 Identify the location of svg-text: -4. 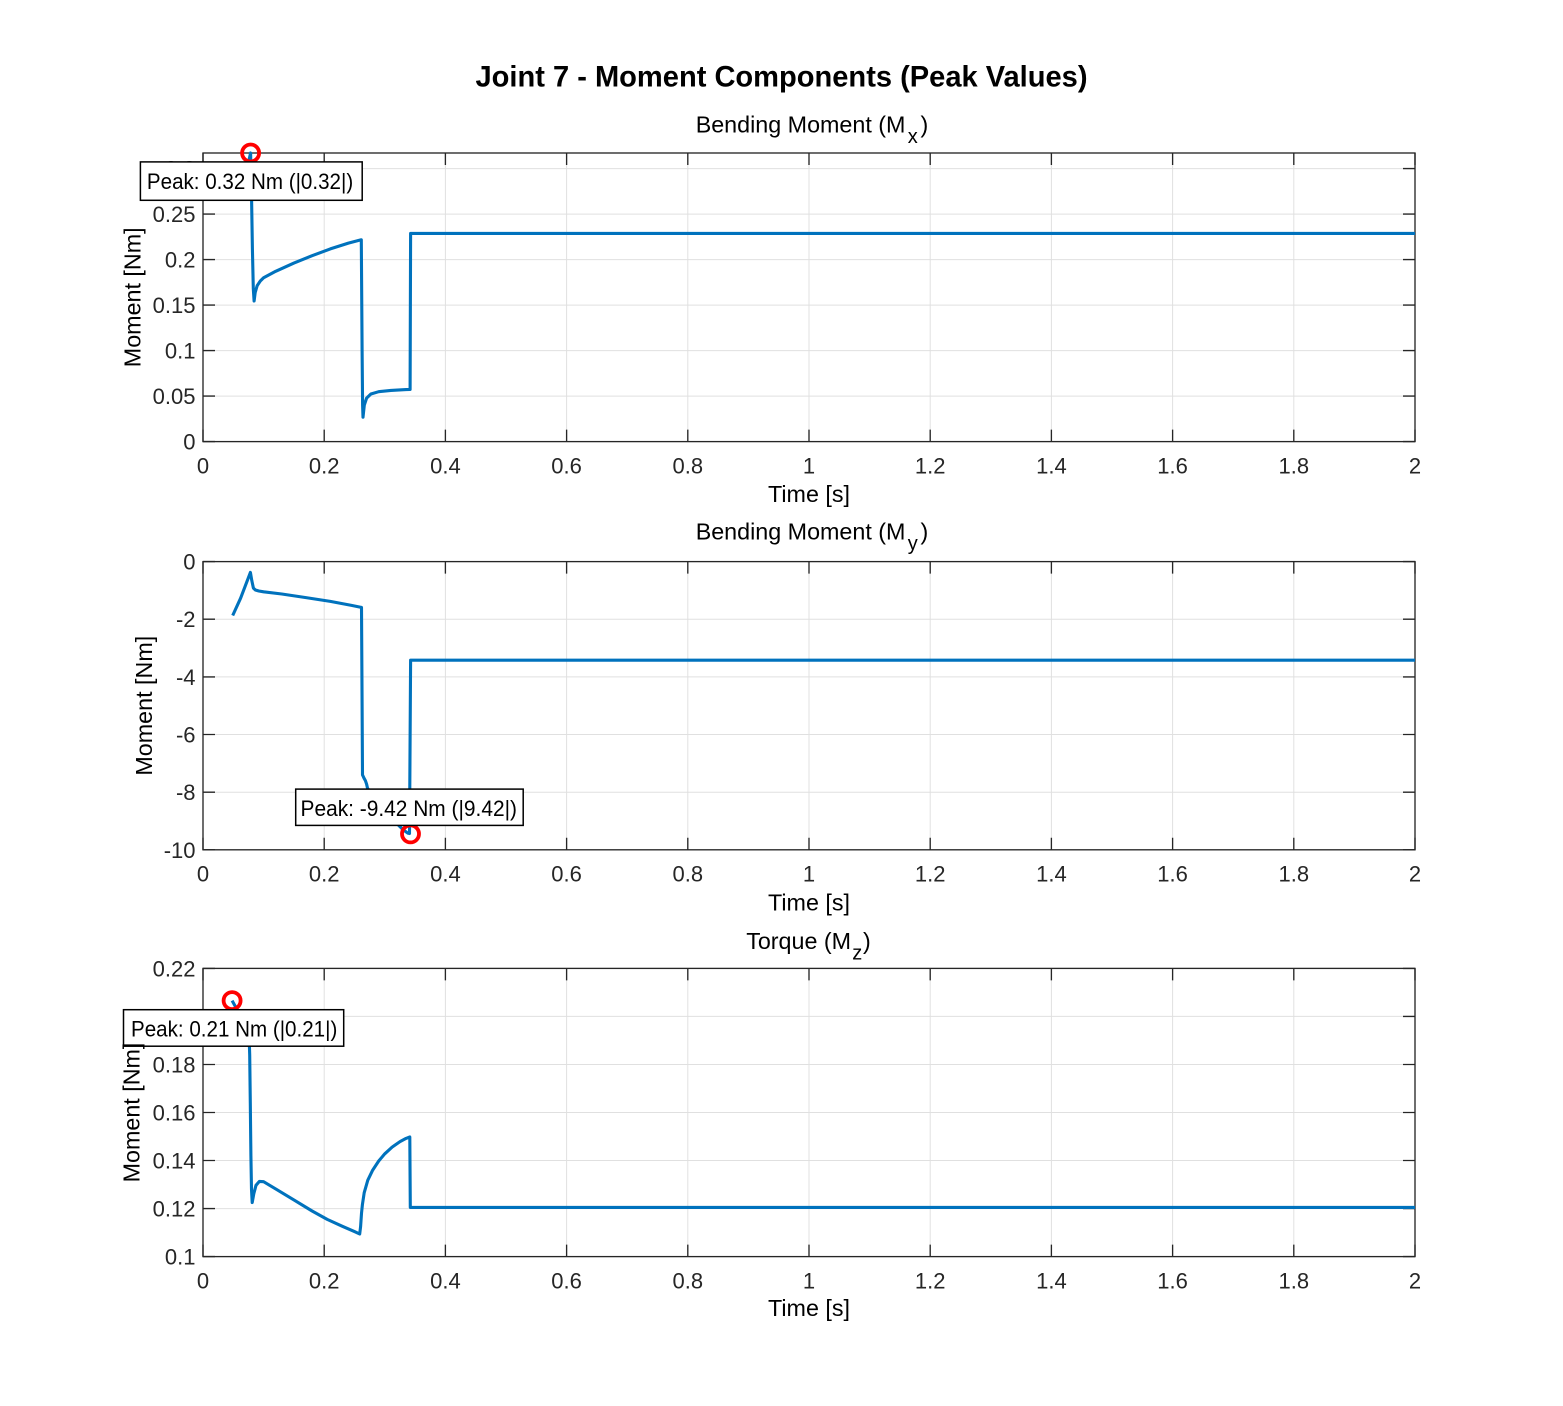
(186, 677).